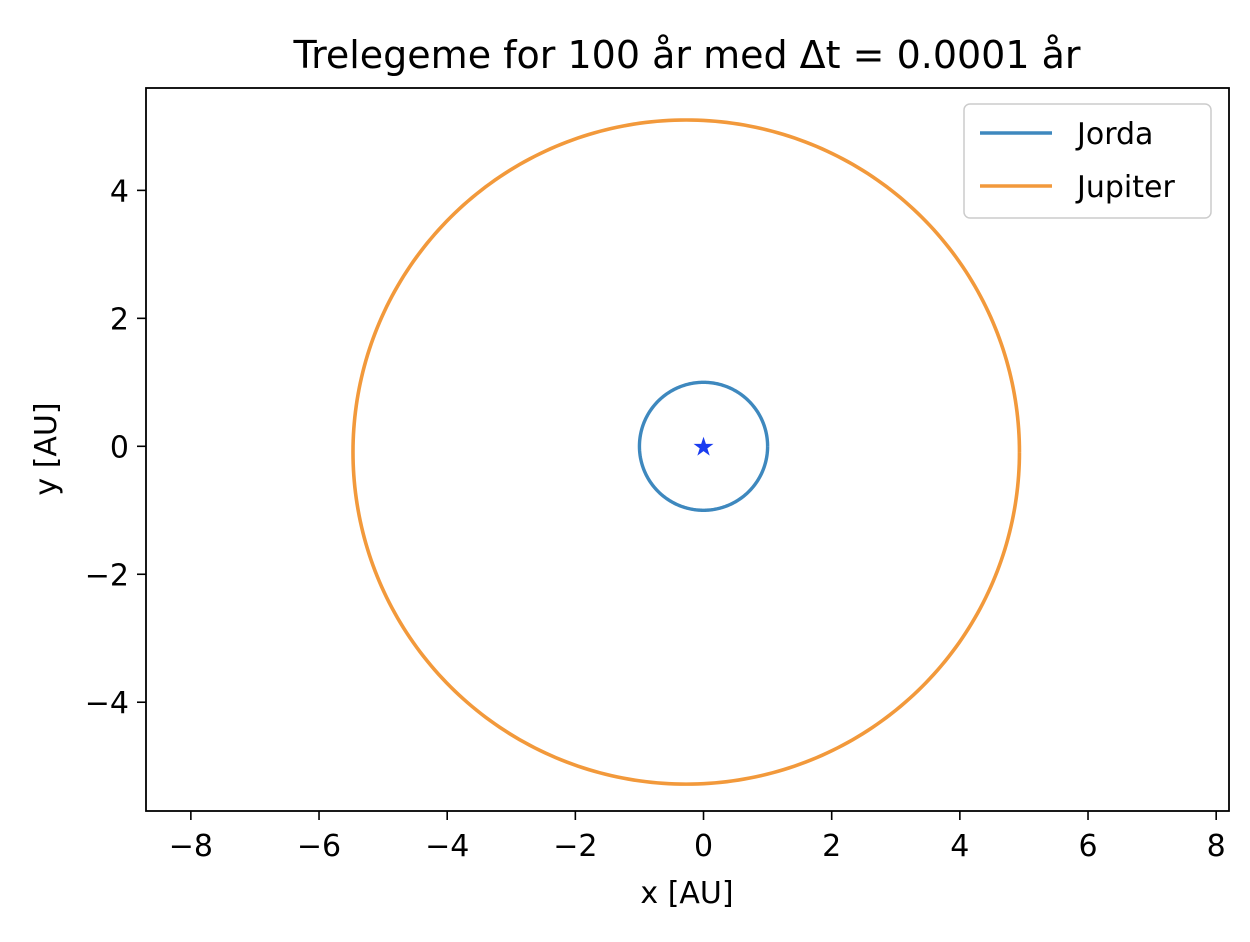 Image resolution: width=1250 pixels, height=942 pixels. I want to click on legend-label-jorda: Jorda, so click(1114, 134).